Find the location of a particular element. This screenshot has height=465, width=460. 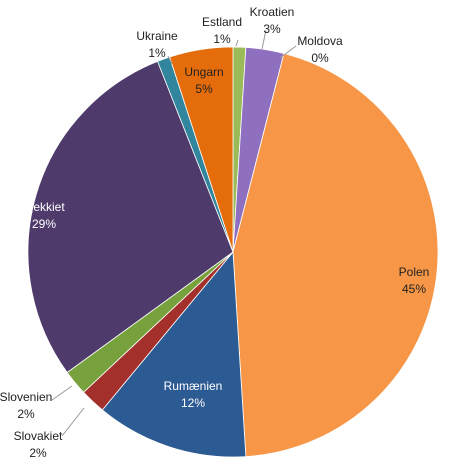

slice-label: Slovakiet is located at coordinates (38, 436).